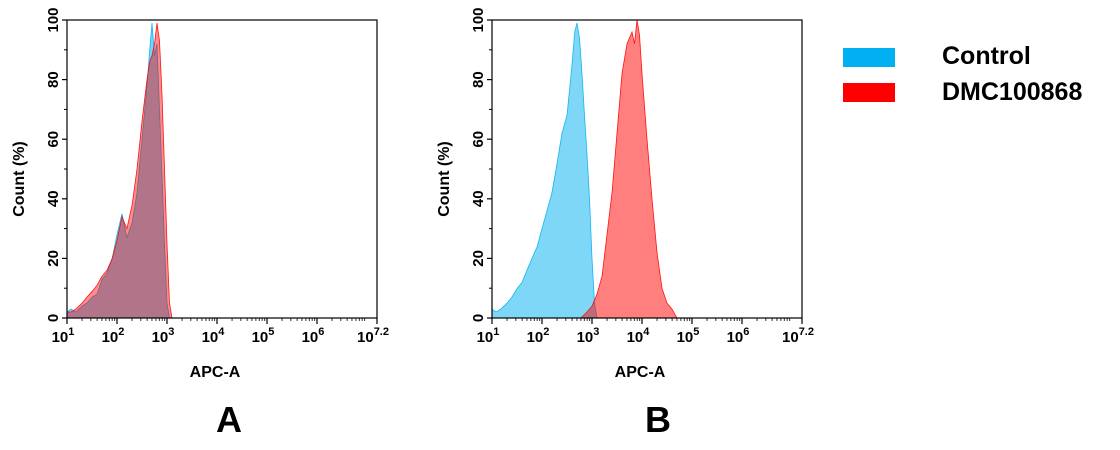  Describe the element at coordinates (869, 92) in the screenshot. I see `legend-swatch-dmc100868` at that location.